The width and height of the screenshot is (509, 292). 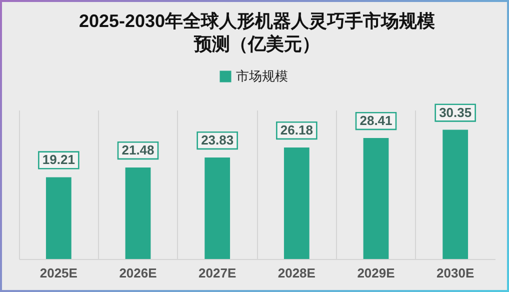 What do you see at coordinates (376, 120) in the screenshot?
I see `data-label: 28.41` at bounding box center [376, 120].